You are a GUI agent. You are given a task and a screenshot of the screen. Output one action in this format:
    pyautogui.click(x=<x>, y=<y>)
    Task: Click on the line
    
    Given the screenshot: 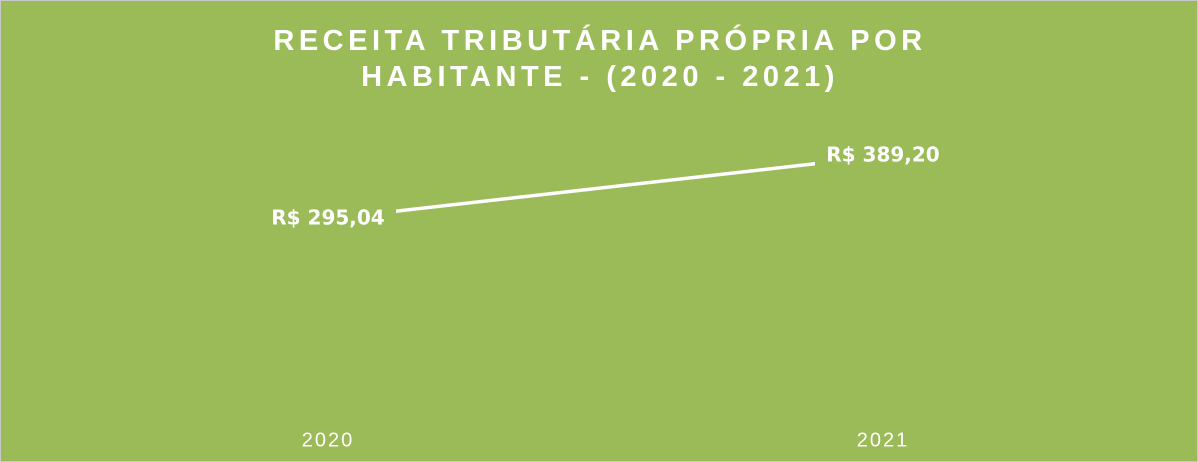 What is the action you would take?
    pyautogui.click(x=605, y=187)
    